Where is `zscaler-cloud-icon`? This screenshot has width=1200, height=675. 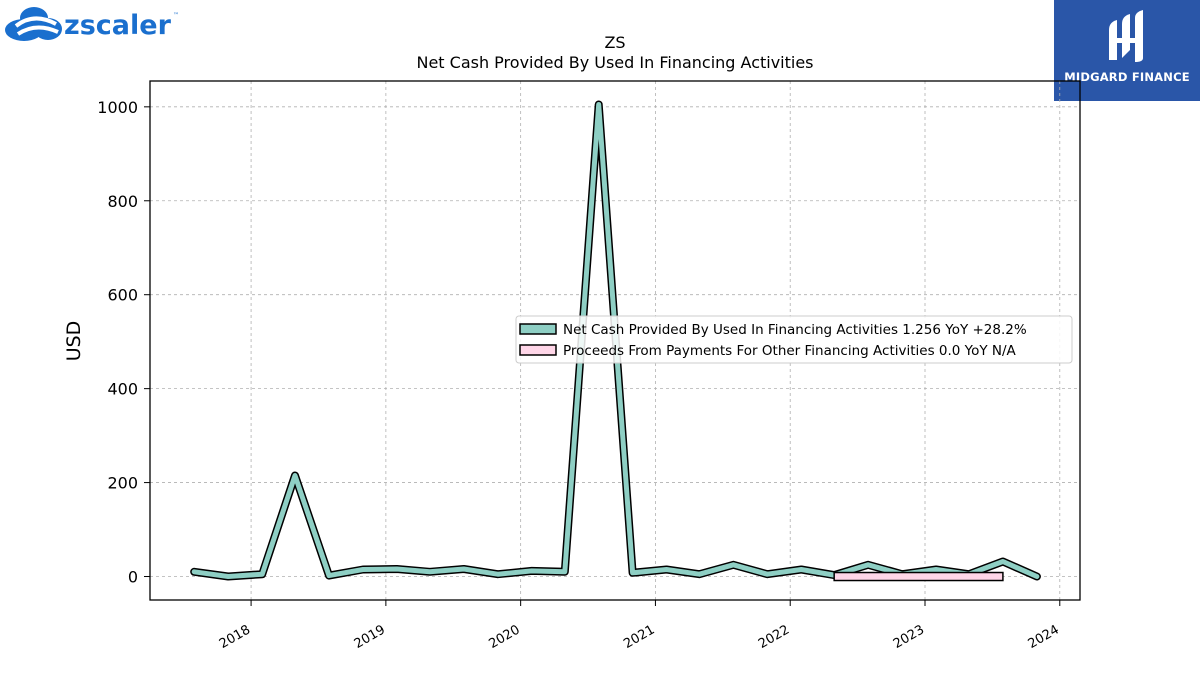
zscaler-cloud-icon is located at coordinates (33, 24).